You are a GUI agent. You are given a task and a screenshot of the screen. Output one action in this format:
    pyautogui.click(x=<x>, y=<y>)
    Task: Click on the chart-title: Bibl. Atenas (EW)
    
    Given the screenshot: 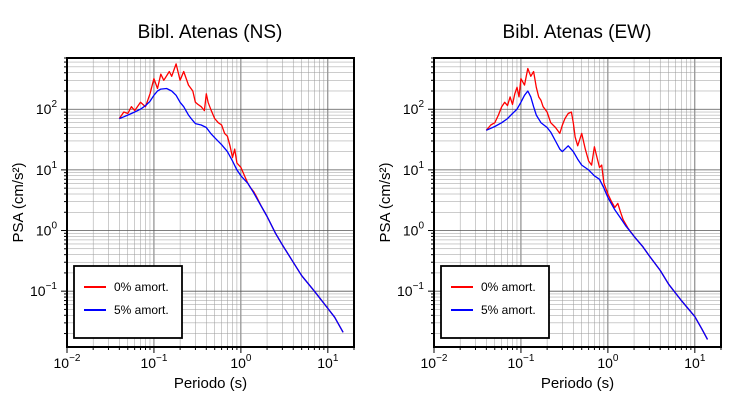 What is the action you would take?
    pyautogui.click(x=577, y=32)
    